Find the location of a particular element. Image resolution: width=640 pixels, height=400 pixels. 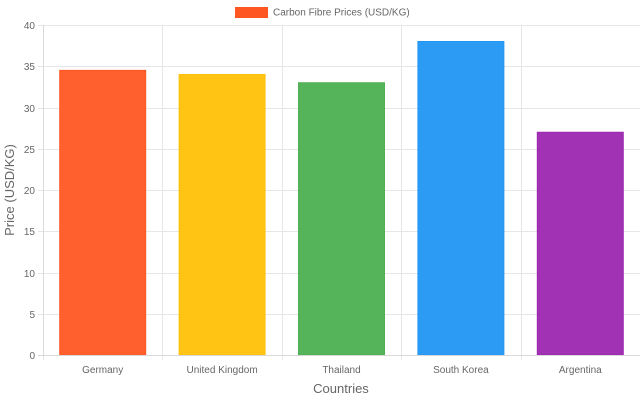

bar-united-kingdom is located at coordinates (222, 215).